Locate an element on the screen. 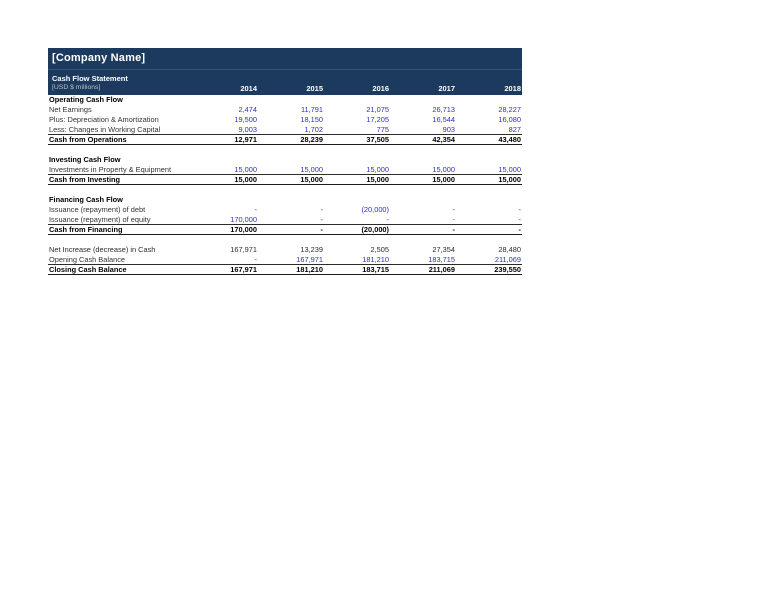 This screenshot has height=594, width=768. year-column-header: 2015 is located at coordinates (314, 88).